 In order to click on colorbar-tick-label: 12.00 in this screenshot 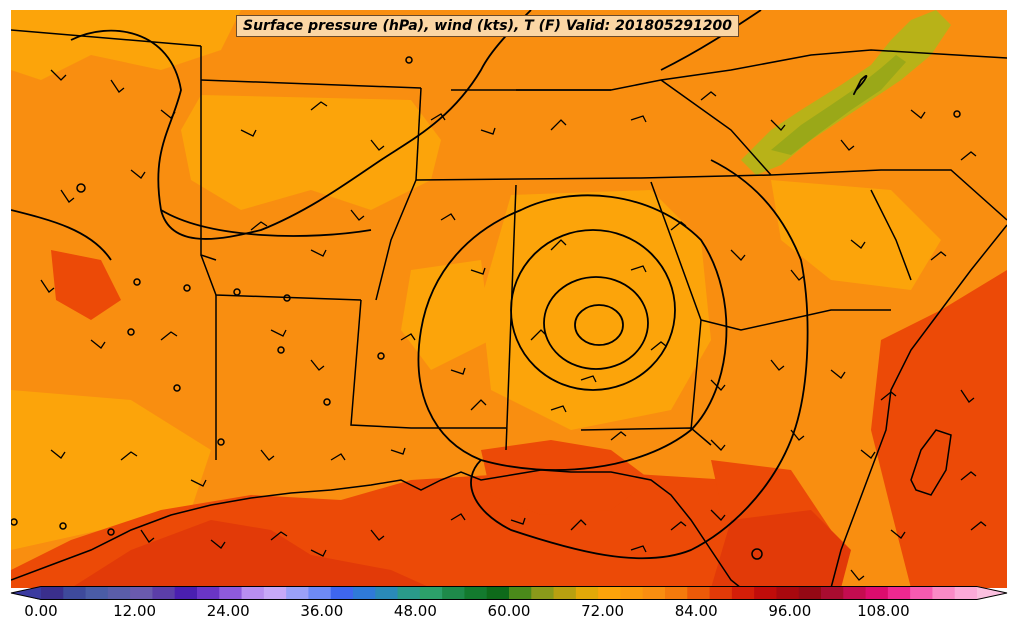, I will do `click(135, 611)`.